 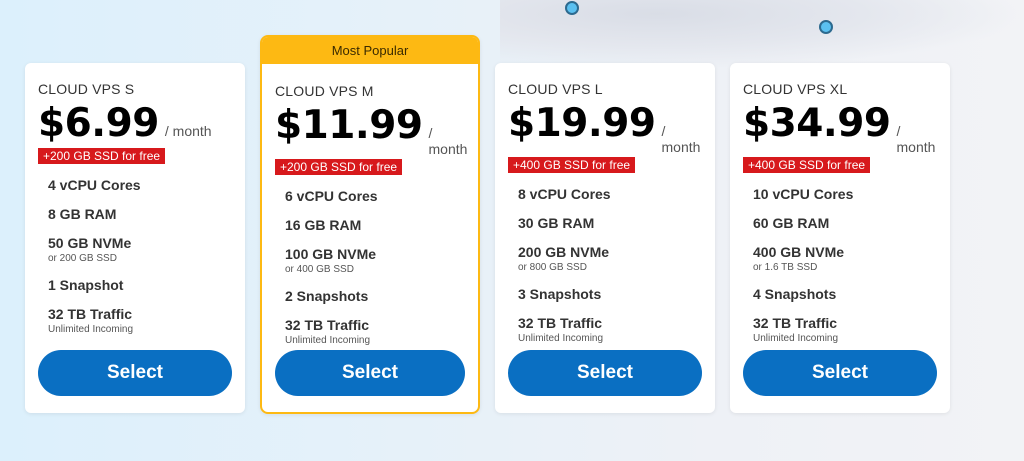 What do you see at coordinates (324, 91) in the screenshot?
I see `plan-name: CLOUD VPS M` at bounding box center [324, 91].